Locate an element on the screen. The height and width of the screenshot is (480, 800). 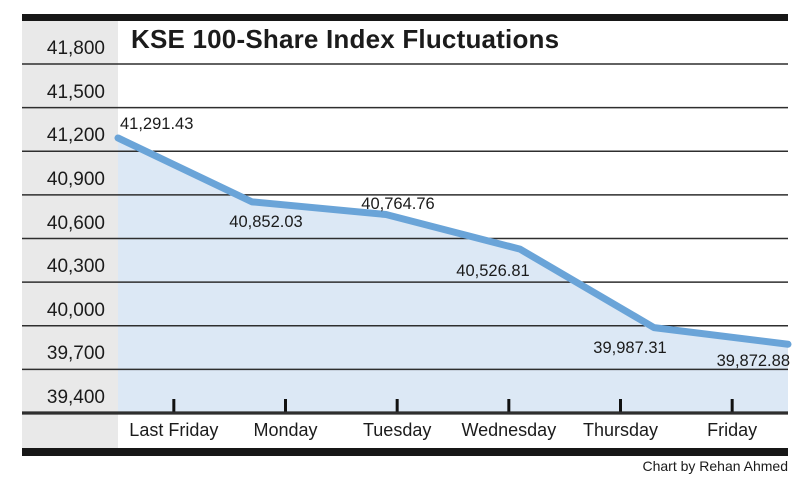
data-point-label: 40,764.76 is located at coordinates (398, 203).